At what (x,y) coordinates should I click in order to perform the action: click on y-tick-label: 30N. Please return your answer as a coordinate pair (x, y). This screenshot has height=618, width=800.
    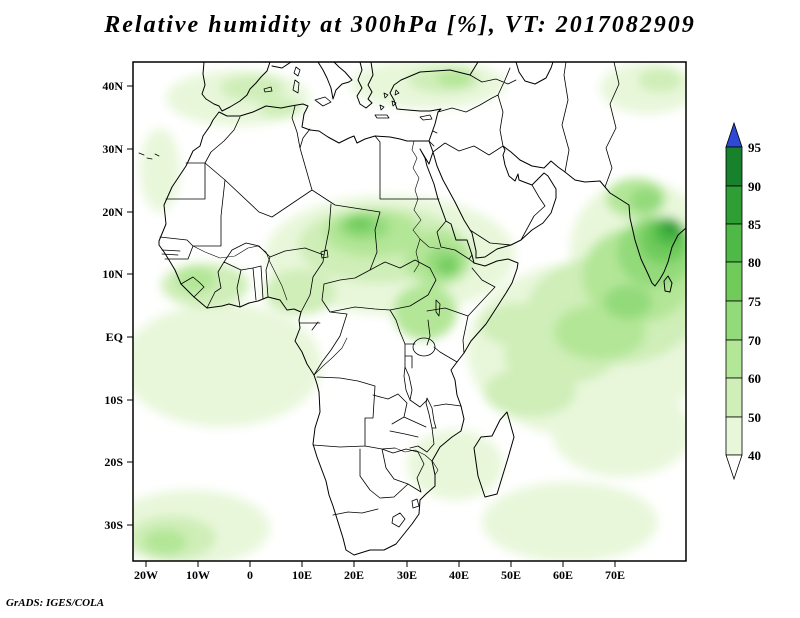
    Looking at the image, I should click on (112, 149).